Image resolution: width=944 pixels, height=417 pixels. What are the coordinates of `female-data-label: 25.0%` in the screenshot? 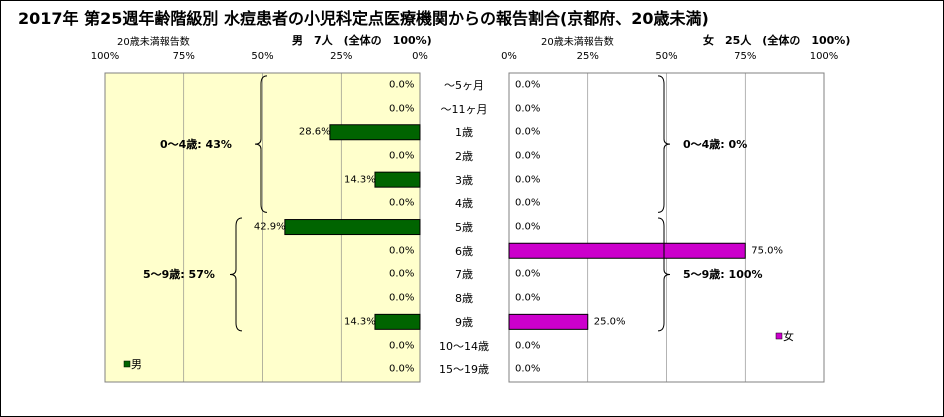 It's located at (609, 322).